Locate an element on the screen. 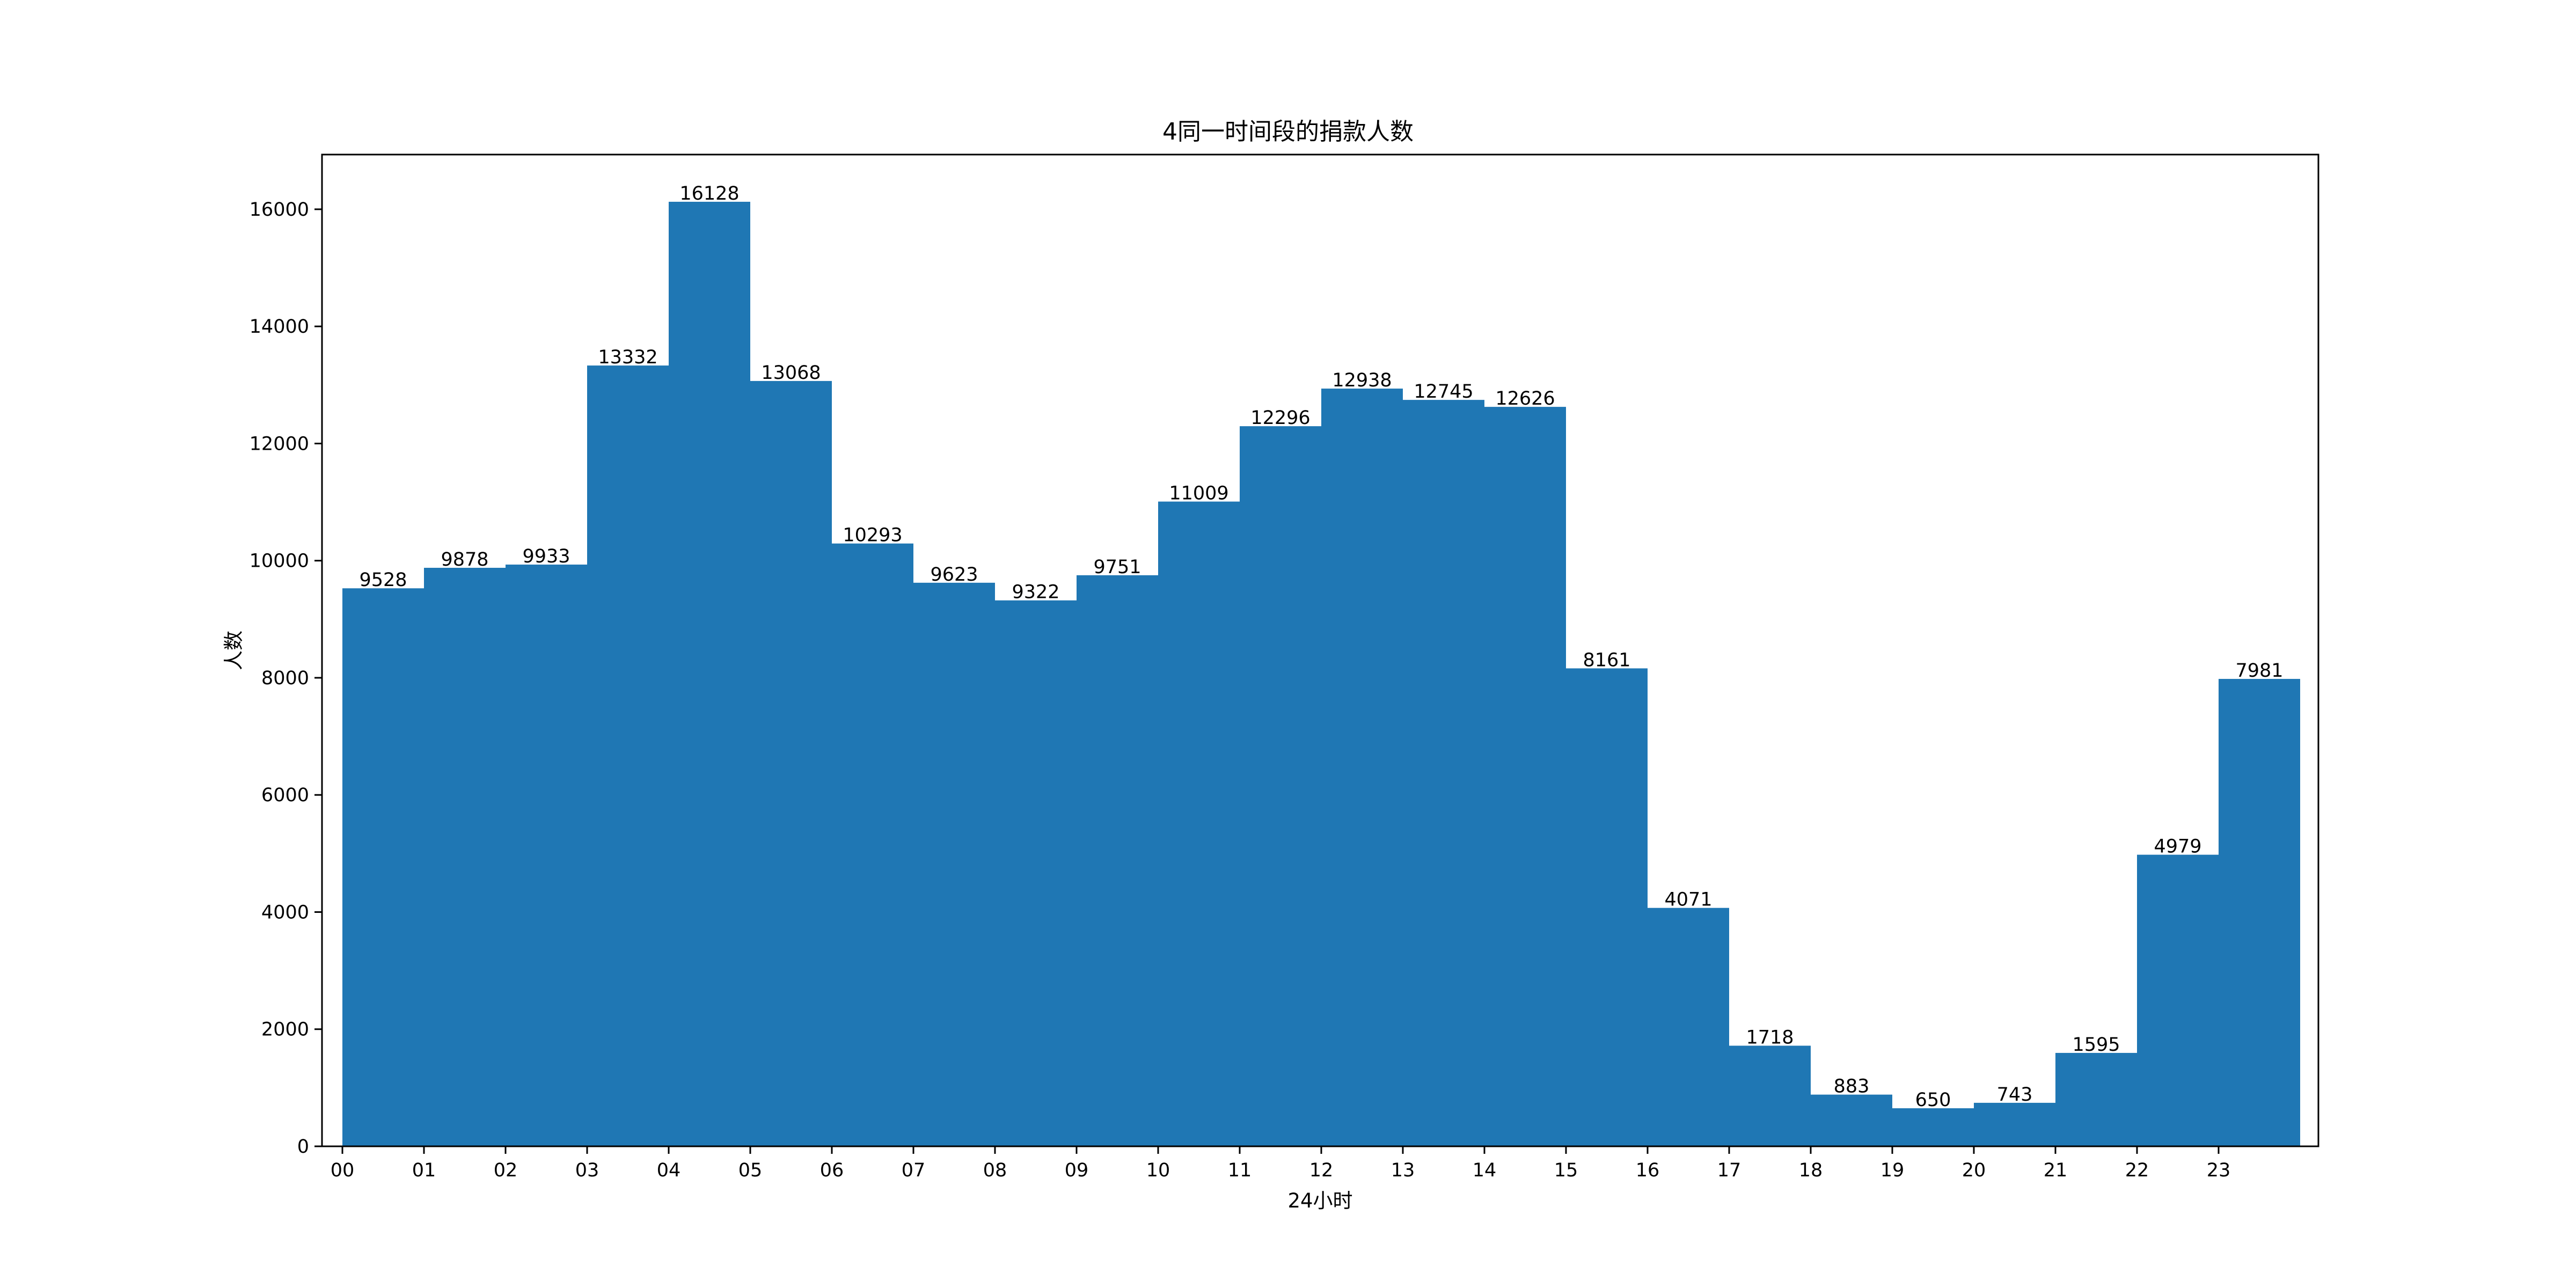 The image size is (2576, 1288). bar-value-label: 9528 is located at coordinates (383, 580).